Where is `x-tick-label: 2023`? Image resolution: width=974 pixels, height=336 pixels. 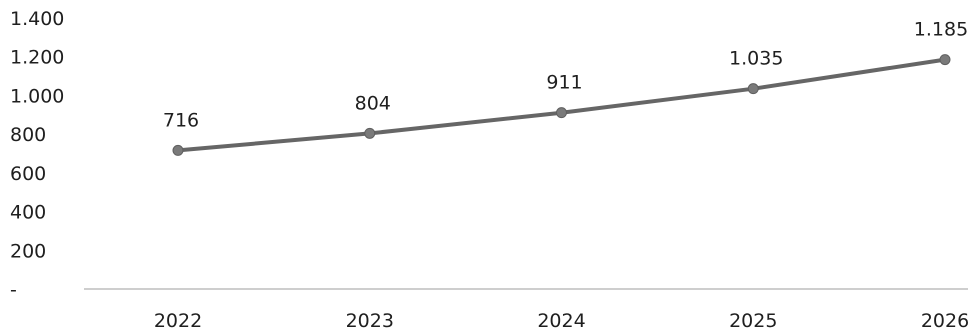 x-tick-label: 2023 is located at coordinates (370, 321).